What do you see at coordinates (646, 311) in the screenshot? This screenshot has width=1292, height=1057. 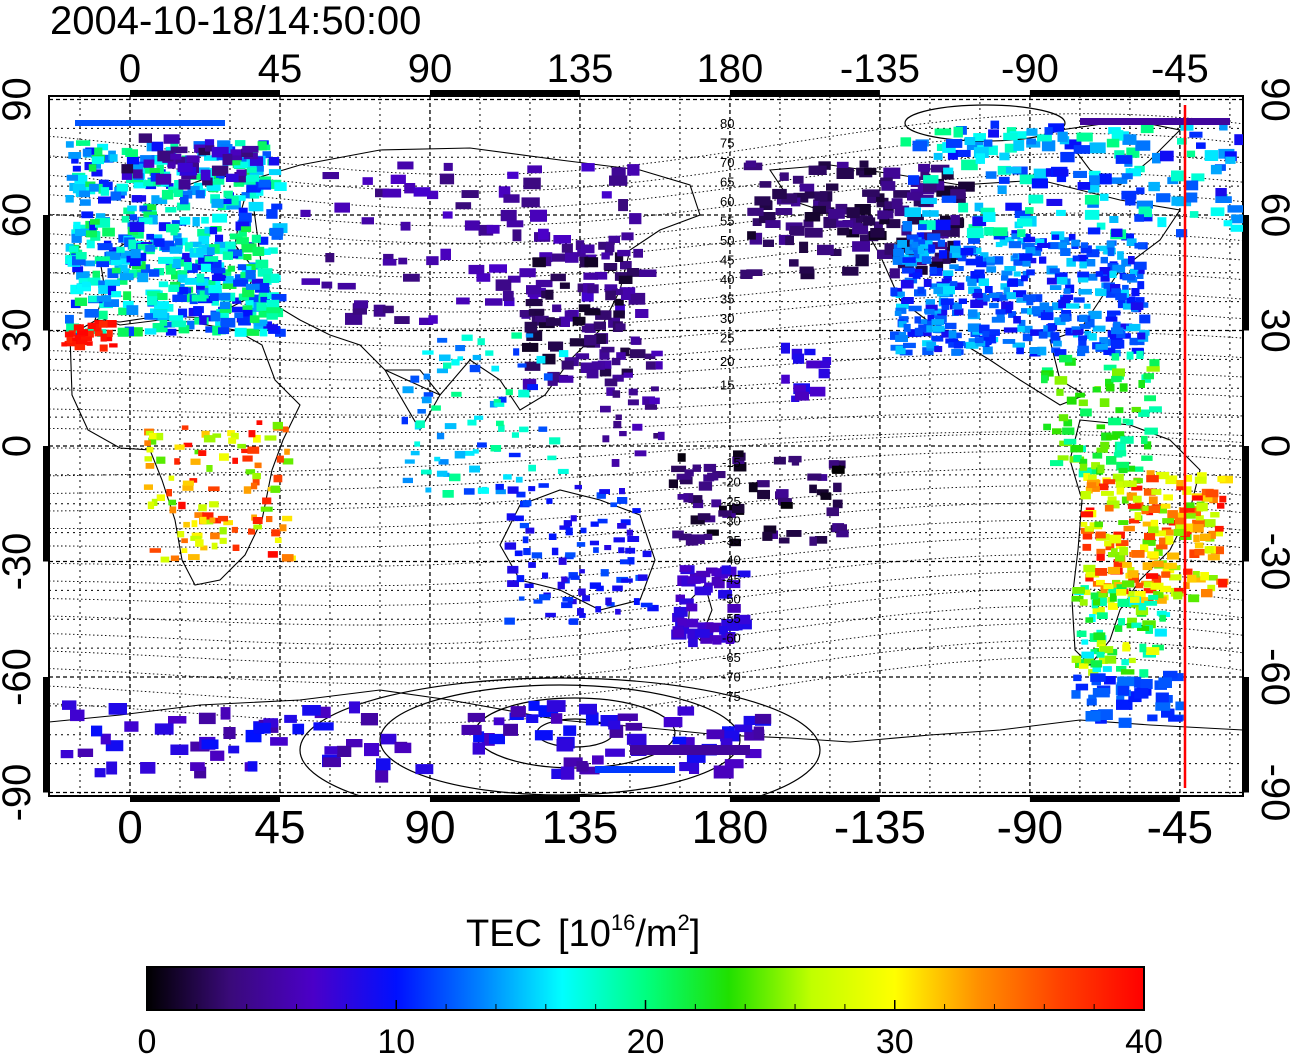 I see `contour-line` at bounding box center [646, 311].